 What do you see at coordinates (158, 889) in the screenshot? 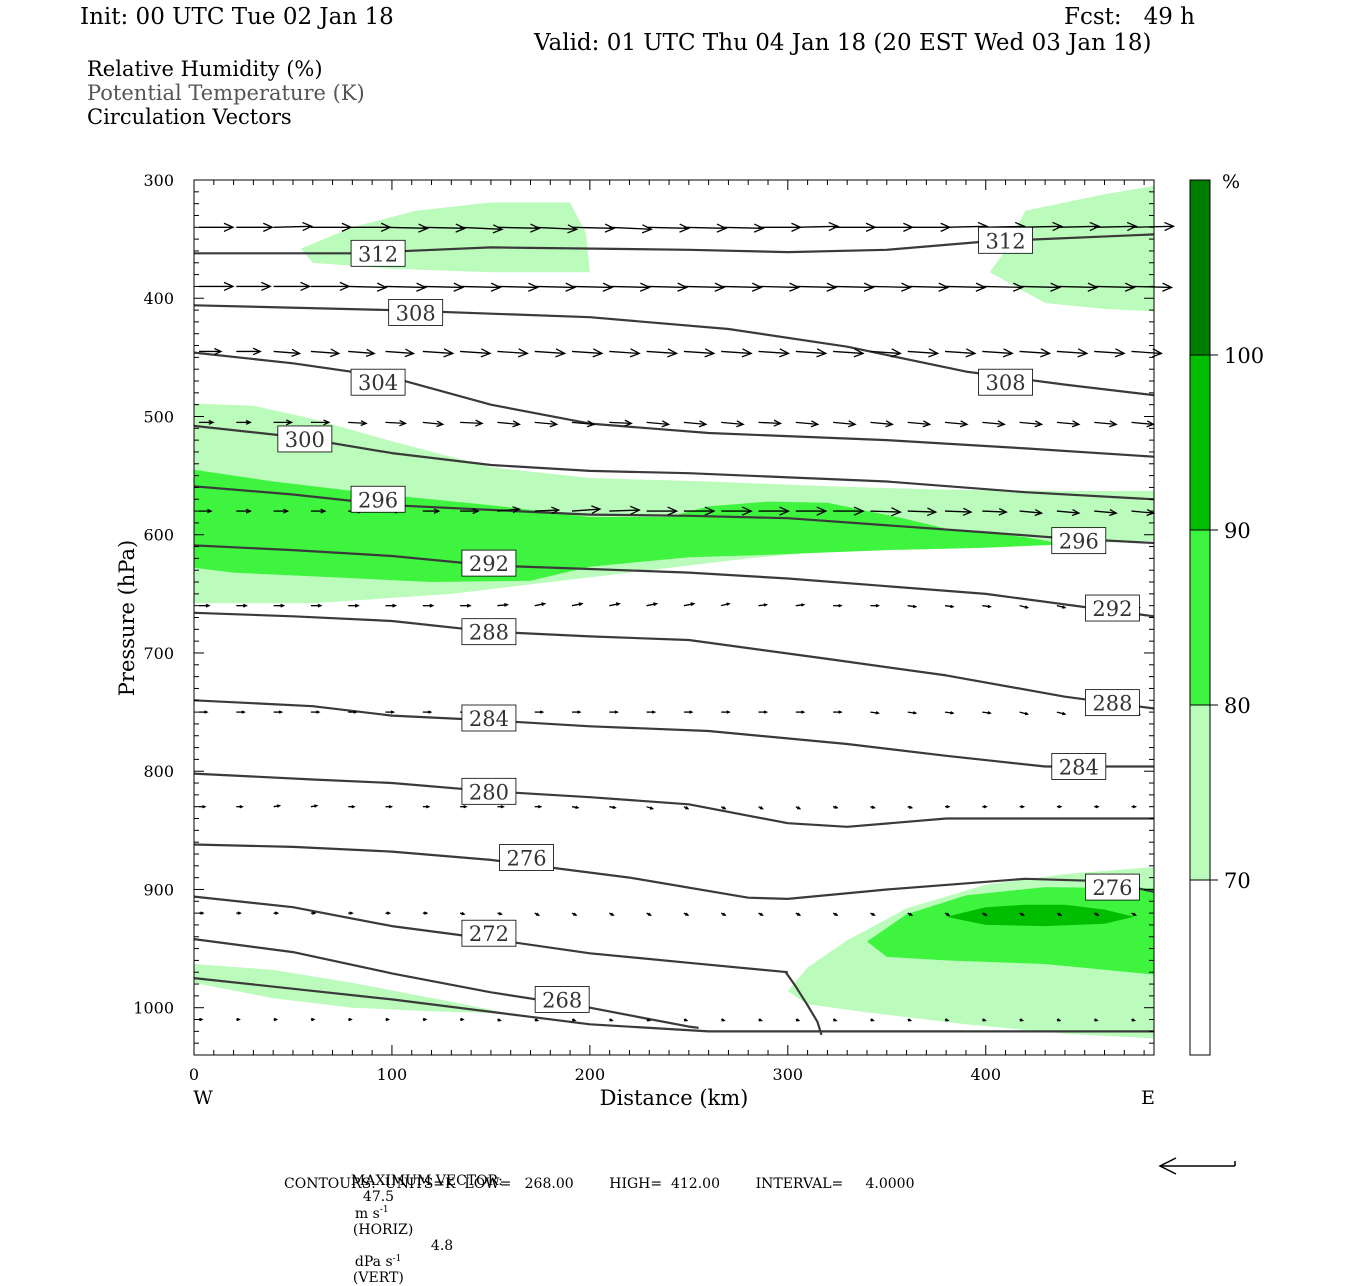
I see `y-tick-label: 900` at bounding box center [158, 889].